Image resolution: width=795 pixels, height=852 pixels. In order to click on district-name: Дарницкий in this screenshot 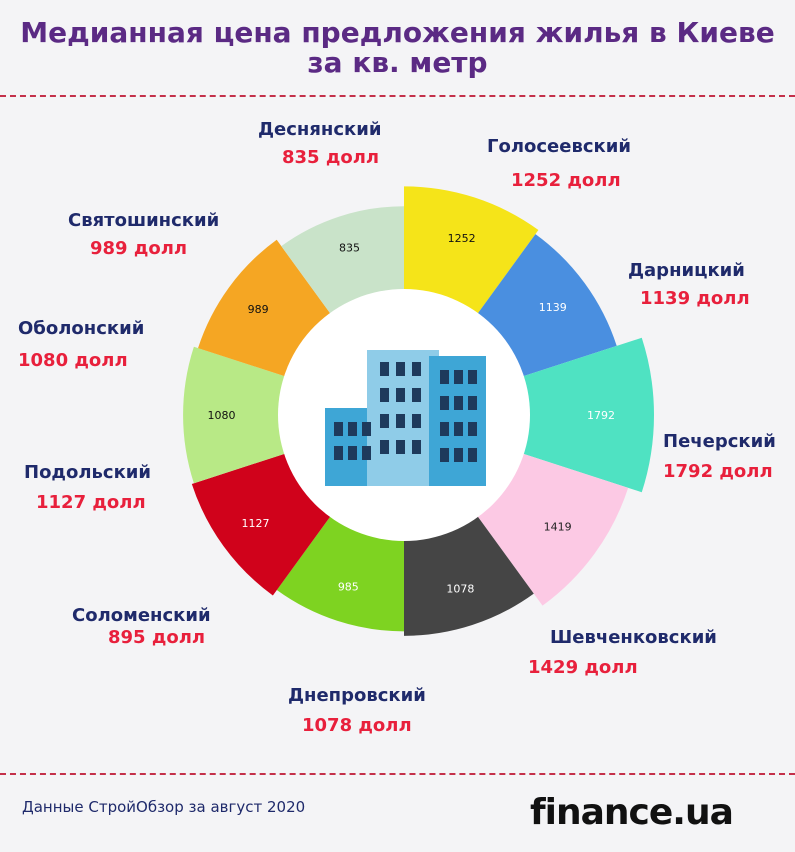, I will do `click(686, 270)`.